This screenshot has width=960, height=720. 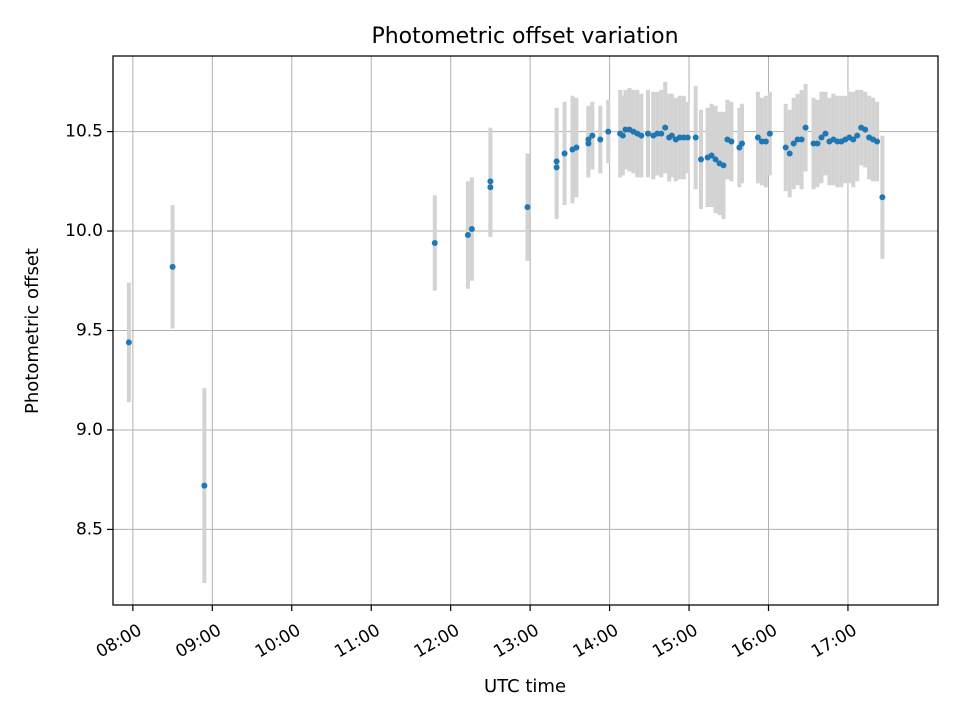 What do you see at coordinates (84, 231) in the screenshot?
I see `y-tick-label: 10.0` at bounding box center [84, 231].